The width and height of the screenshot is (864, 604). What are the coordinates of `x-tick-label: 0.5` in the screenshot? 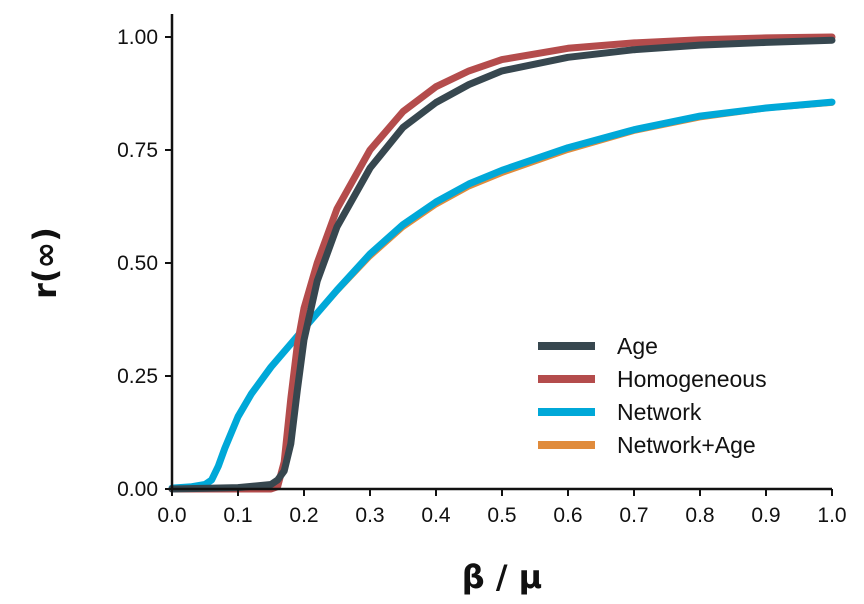 It's located at (501, 515).